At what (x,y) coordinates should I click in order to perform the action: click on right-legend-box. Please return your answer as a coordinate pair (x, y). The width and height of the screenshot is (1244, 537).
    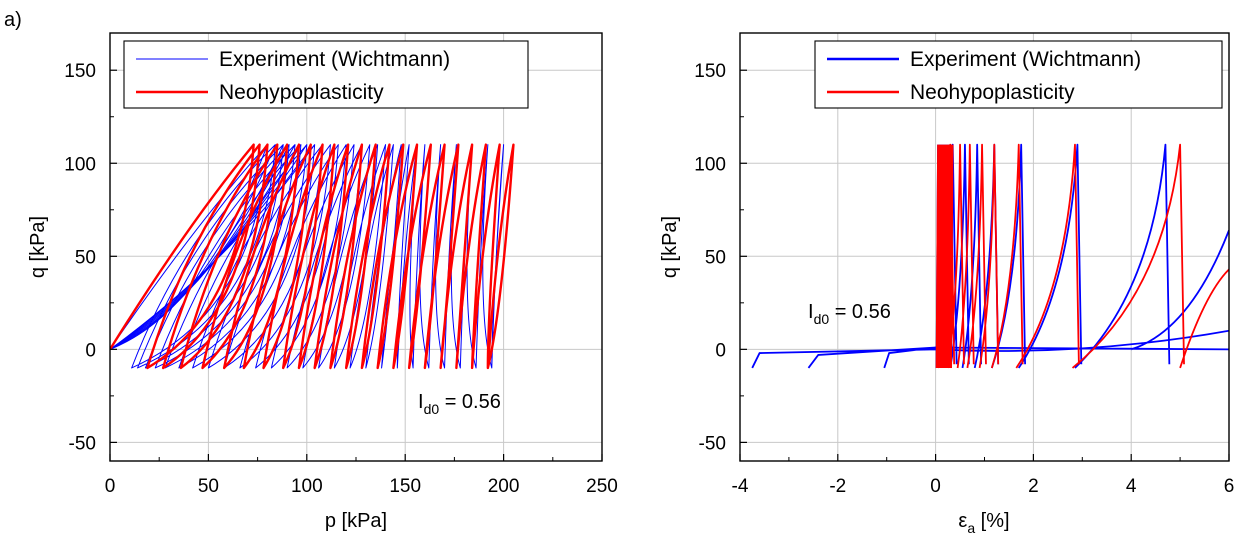
    Looking at the image, I should click on (1018, 74).